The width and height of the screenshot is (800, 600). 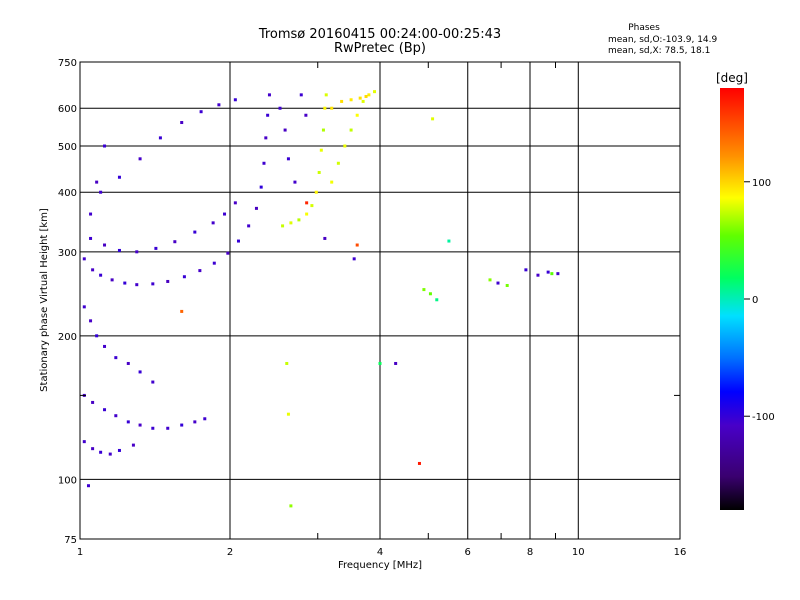 What do you see at coordinates (380, 34) in the screenshot?
I see `chart-title: Tromsø 20160415 00:24:00-00:25:43` at bounding box center [380, 34].